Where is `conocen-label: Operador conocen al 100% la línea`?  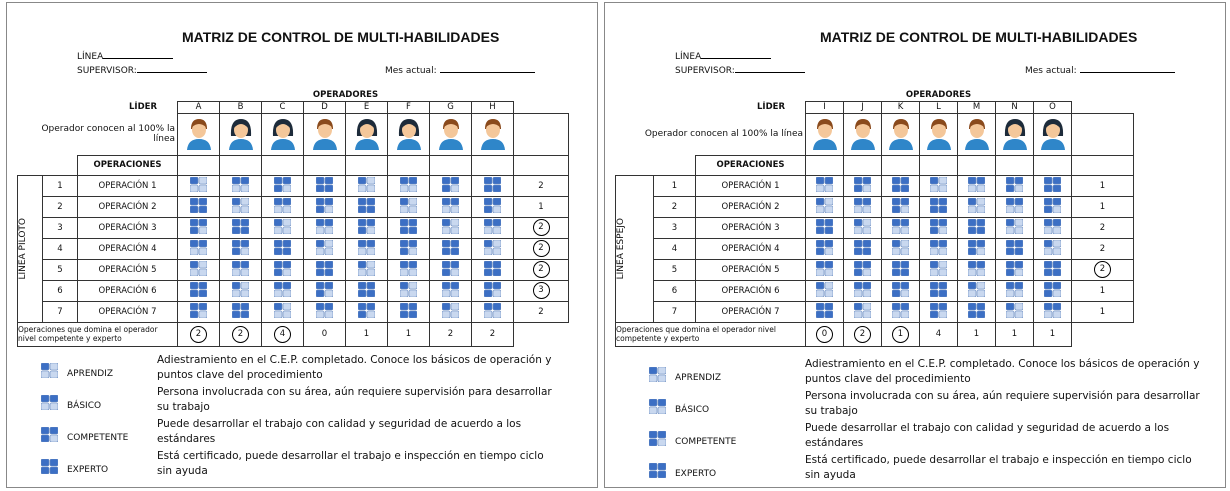
conocen-label: Operador conocen al 100% la línea is located at coordinates (723, 133).